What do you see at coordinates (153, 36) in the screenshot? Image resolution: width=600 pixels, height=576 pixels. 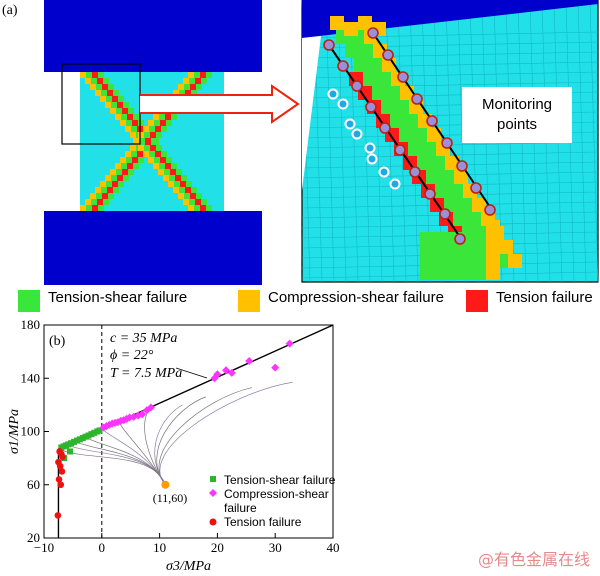 I see `top-platen` at bounding box center [153, 36].